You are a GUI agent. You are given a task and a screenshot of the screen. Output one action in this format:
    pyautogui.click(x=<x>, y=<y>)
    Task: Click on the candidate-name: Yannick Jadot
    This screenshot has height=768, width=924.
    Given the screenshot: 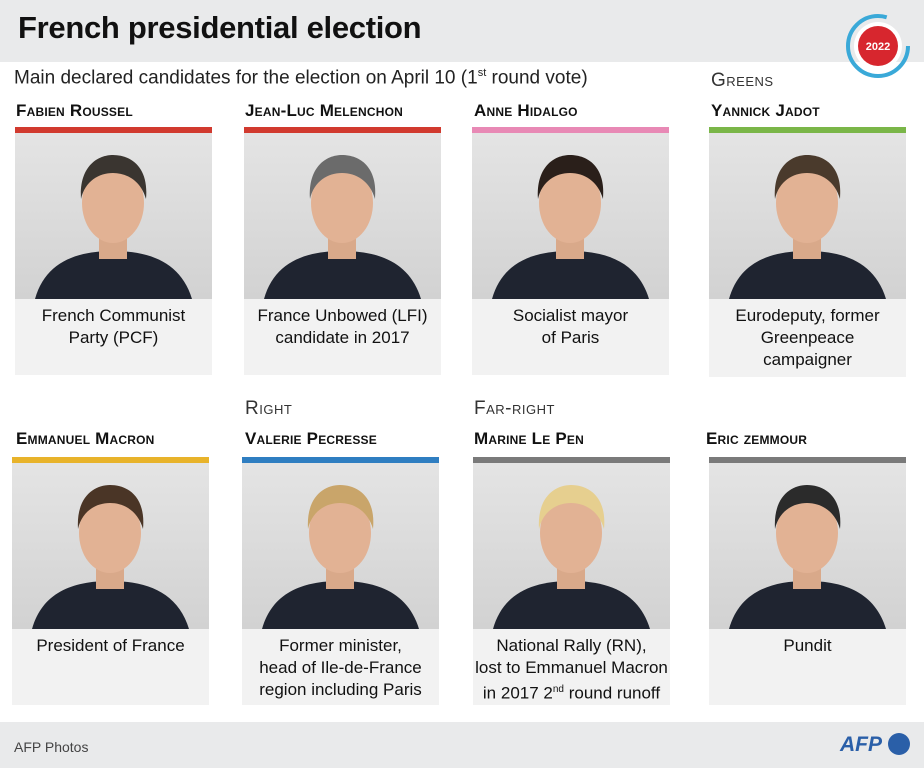 What is the action you would take?
    pyautogui.click(x=765, y=110)
    